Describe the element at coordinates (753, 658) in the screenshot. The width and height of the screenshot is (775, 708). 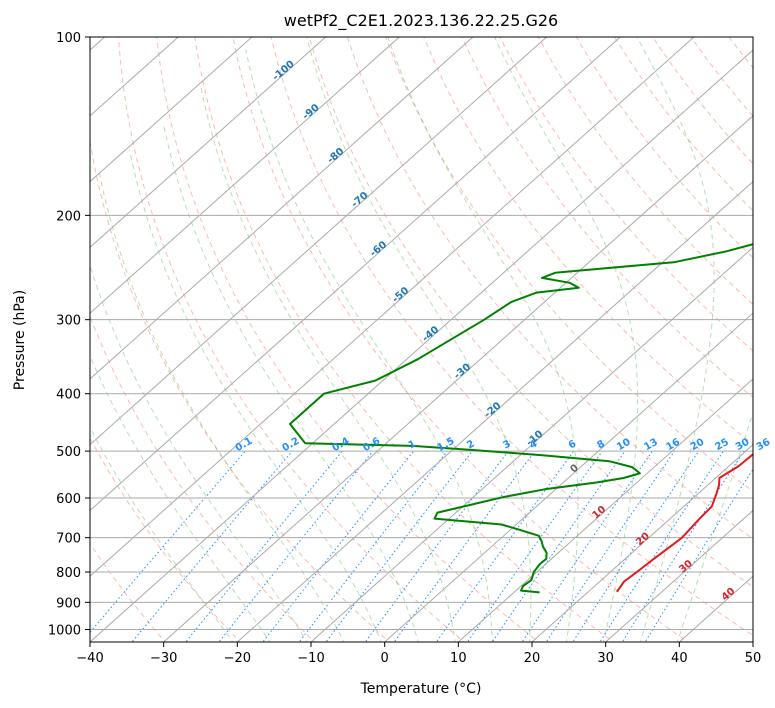
I see `x-tick-label: 50` at that location.